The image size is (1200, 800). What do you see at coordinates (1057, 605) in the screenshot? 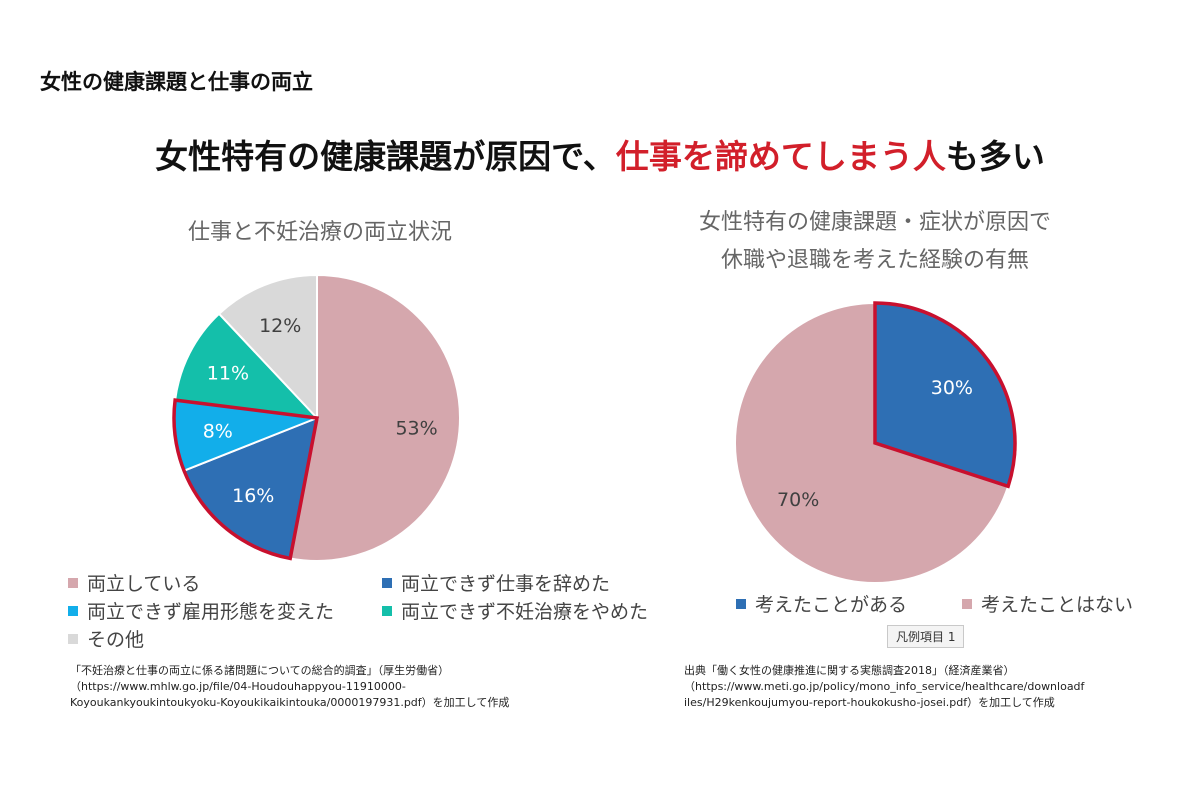
I see `legend-label: 考えたことはない` at bounding box center [1057, 605].